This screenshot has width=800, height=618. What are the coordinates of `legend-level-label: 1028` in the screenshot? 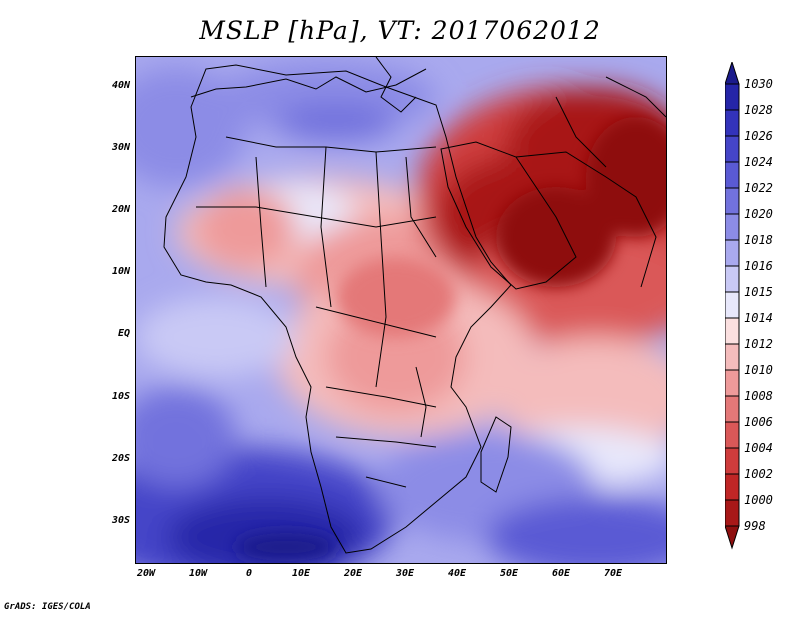 It's located at (758, 110).